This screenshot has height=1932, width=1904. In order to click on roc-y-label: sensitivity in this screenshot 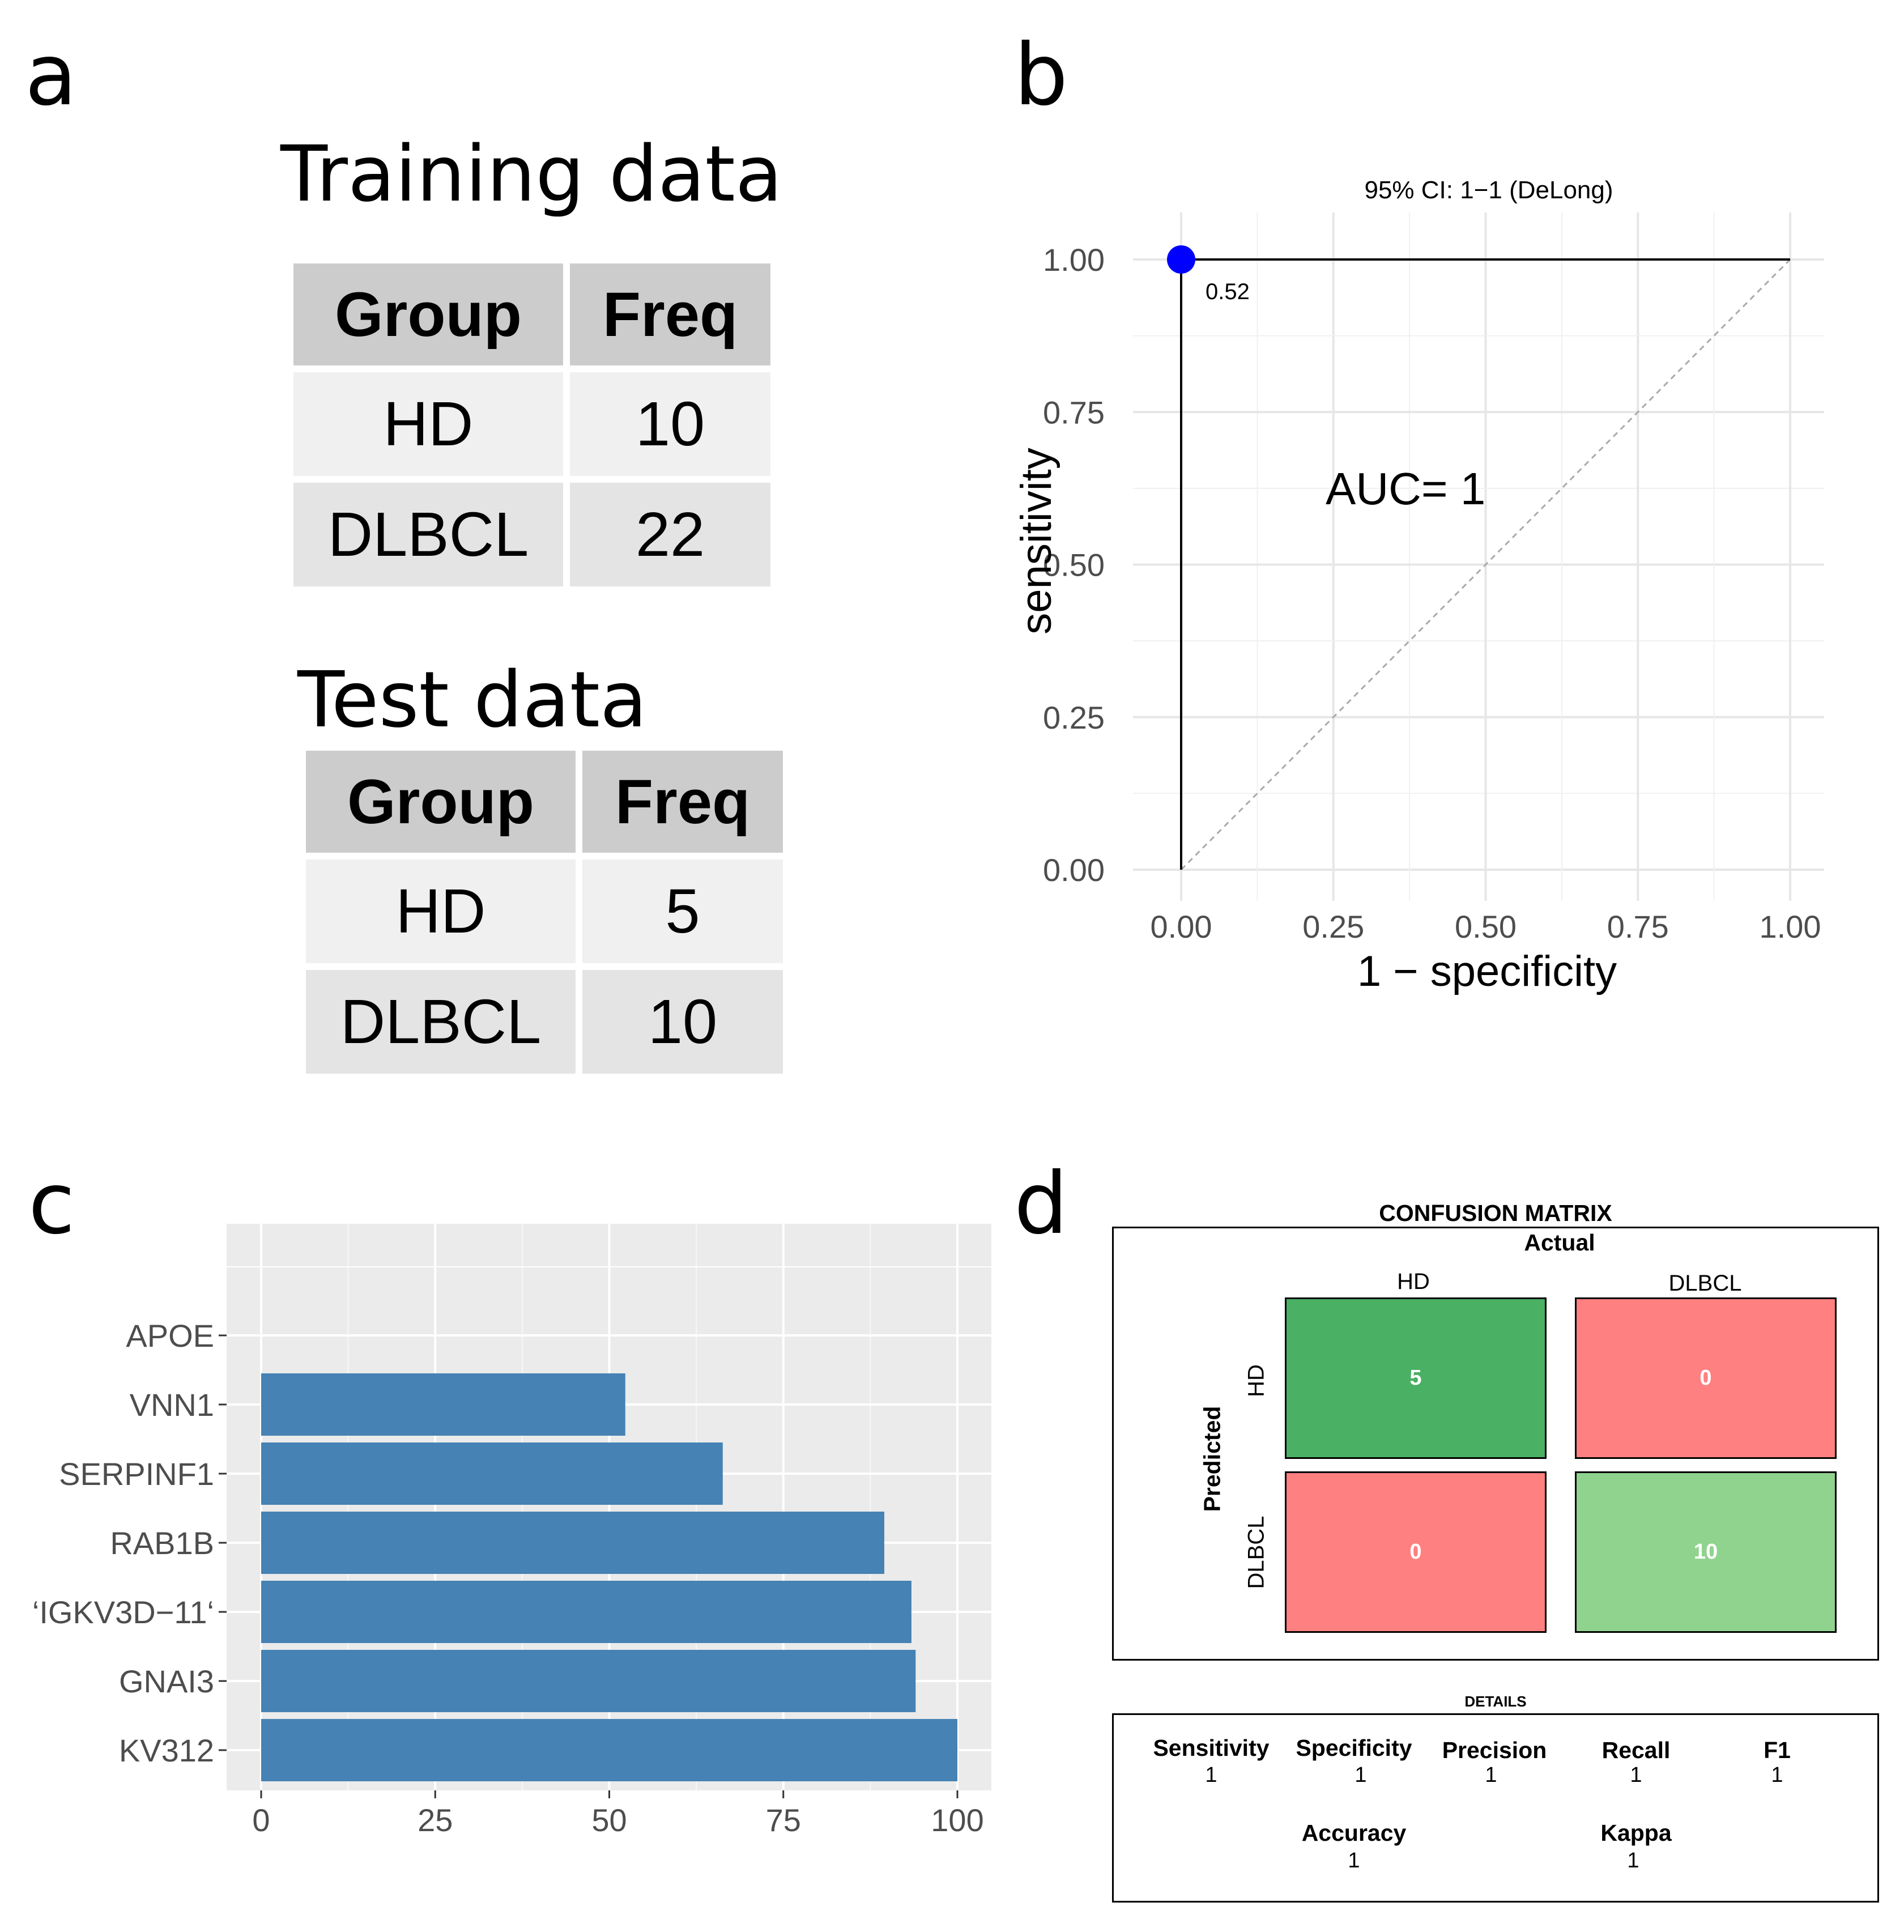, I will do `click(1036, 541)`.